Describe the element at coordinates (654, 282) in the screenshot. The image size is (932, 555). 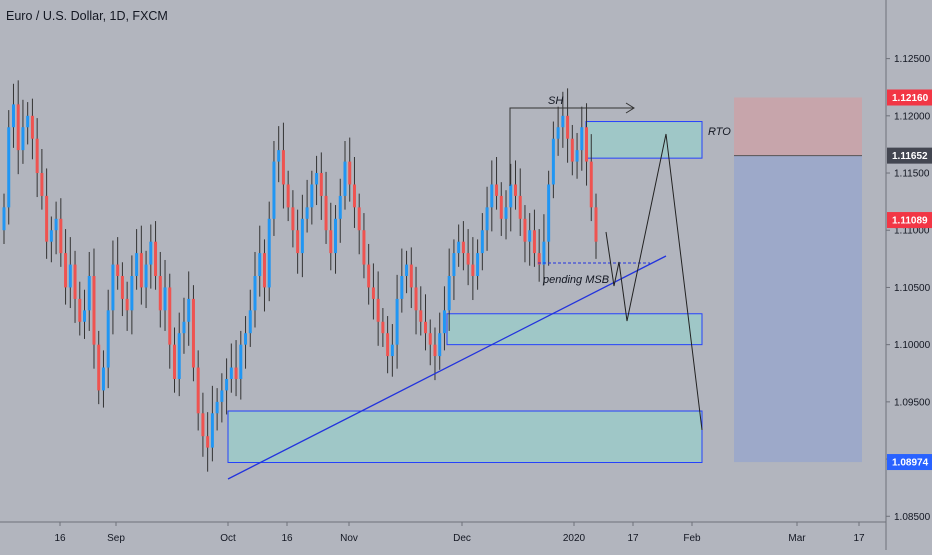
I see `projected-path` at that location.